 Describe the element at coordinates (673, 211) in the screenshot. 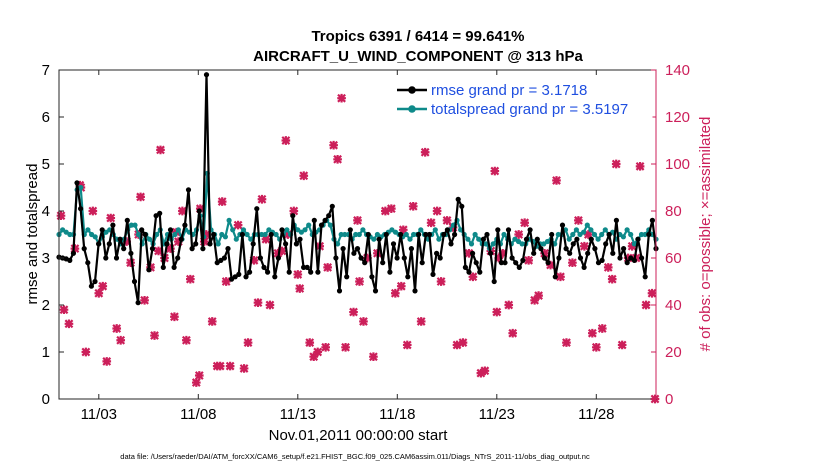

I see `y-right-tick-label: 80` at that location.